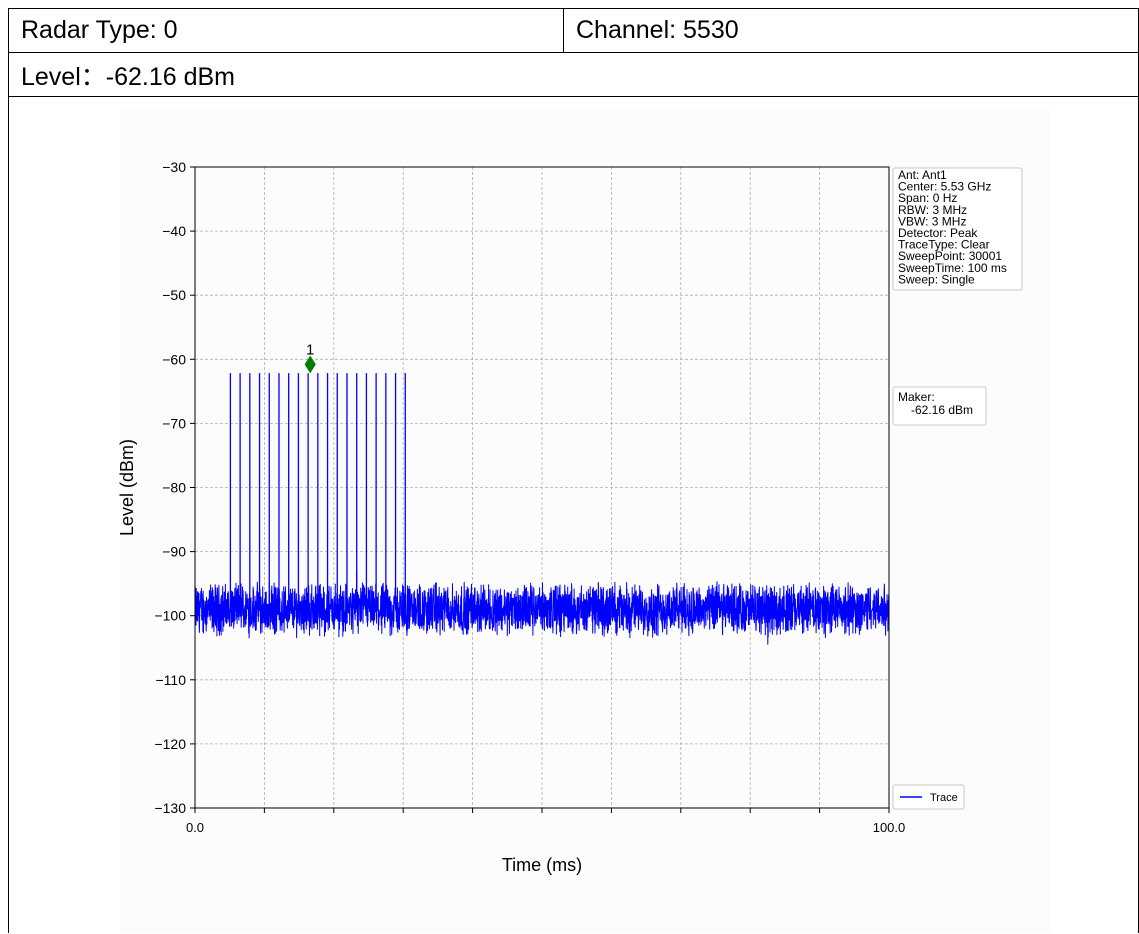 The width and height of the screenshot is (1139, 934). Describe the element at coordinates (174, 488) in the screenshot. I see `y-tick-label: −80` at that location.